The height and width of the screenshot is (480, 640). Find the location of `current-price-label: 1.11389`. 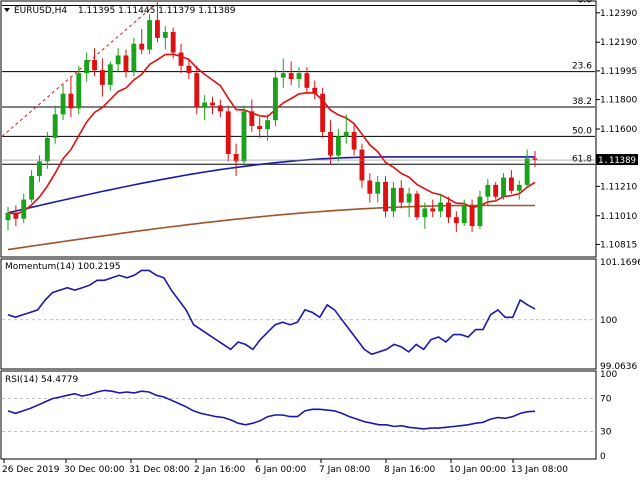

current-price-label: 1.11389 is located at coordinates (617, 161).